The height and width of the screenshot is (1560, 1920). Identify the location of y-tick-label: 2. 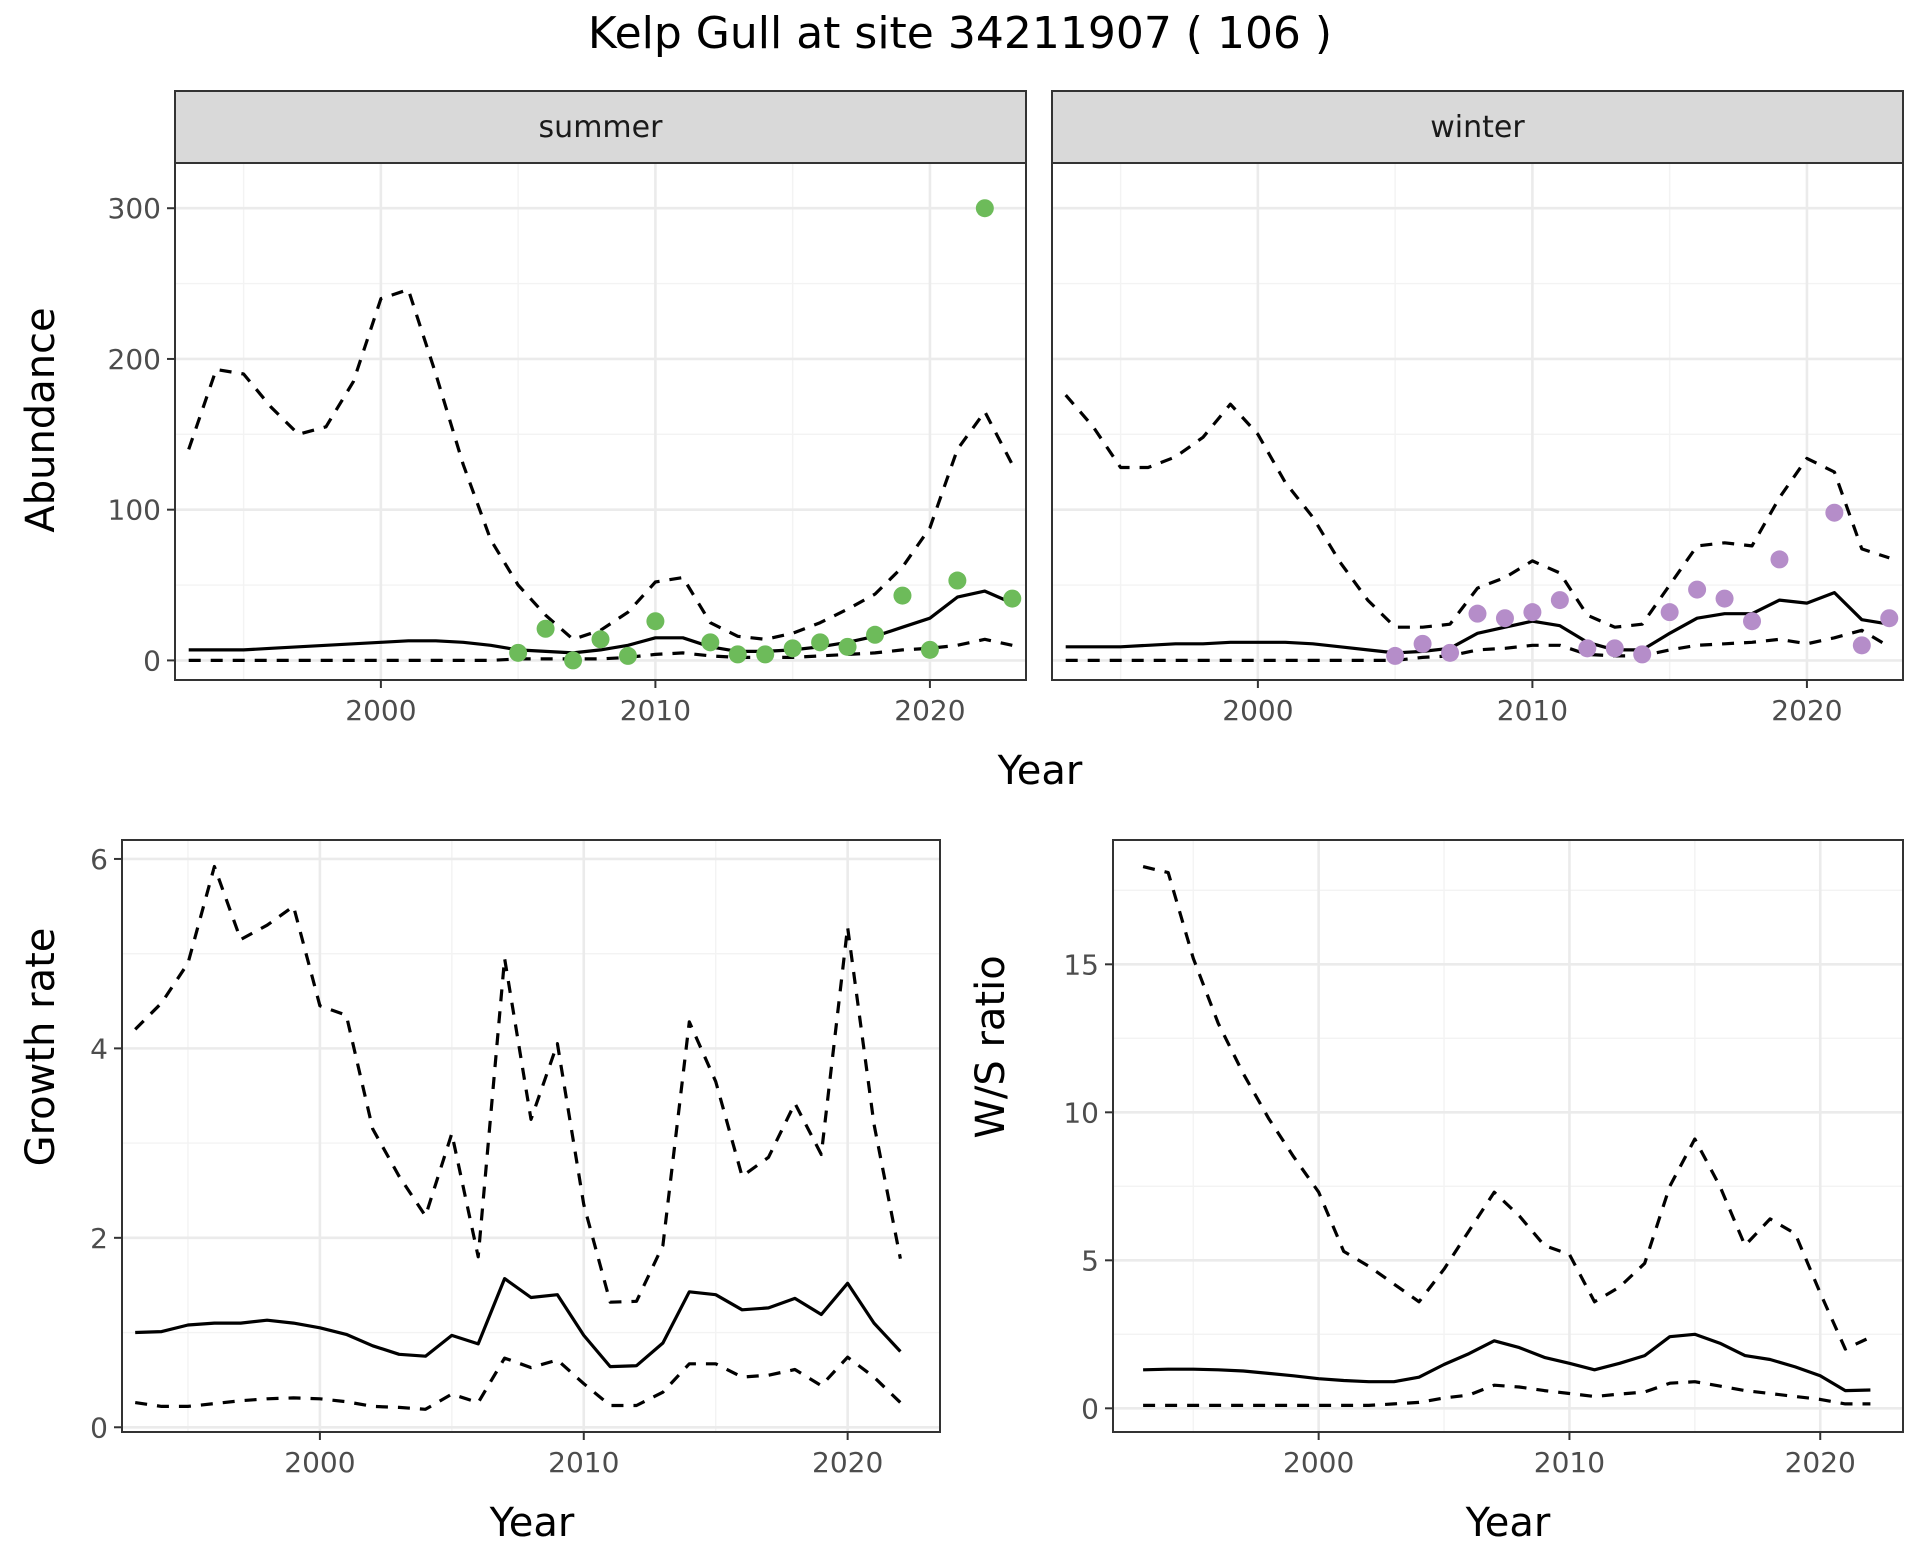
(99, 1238).